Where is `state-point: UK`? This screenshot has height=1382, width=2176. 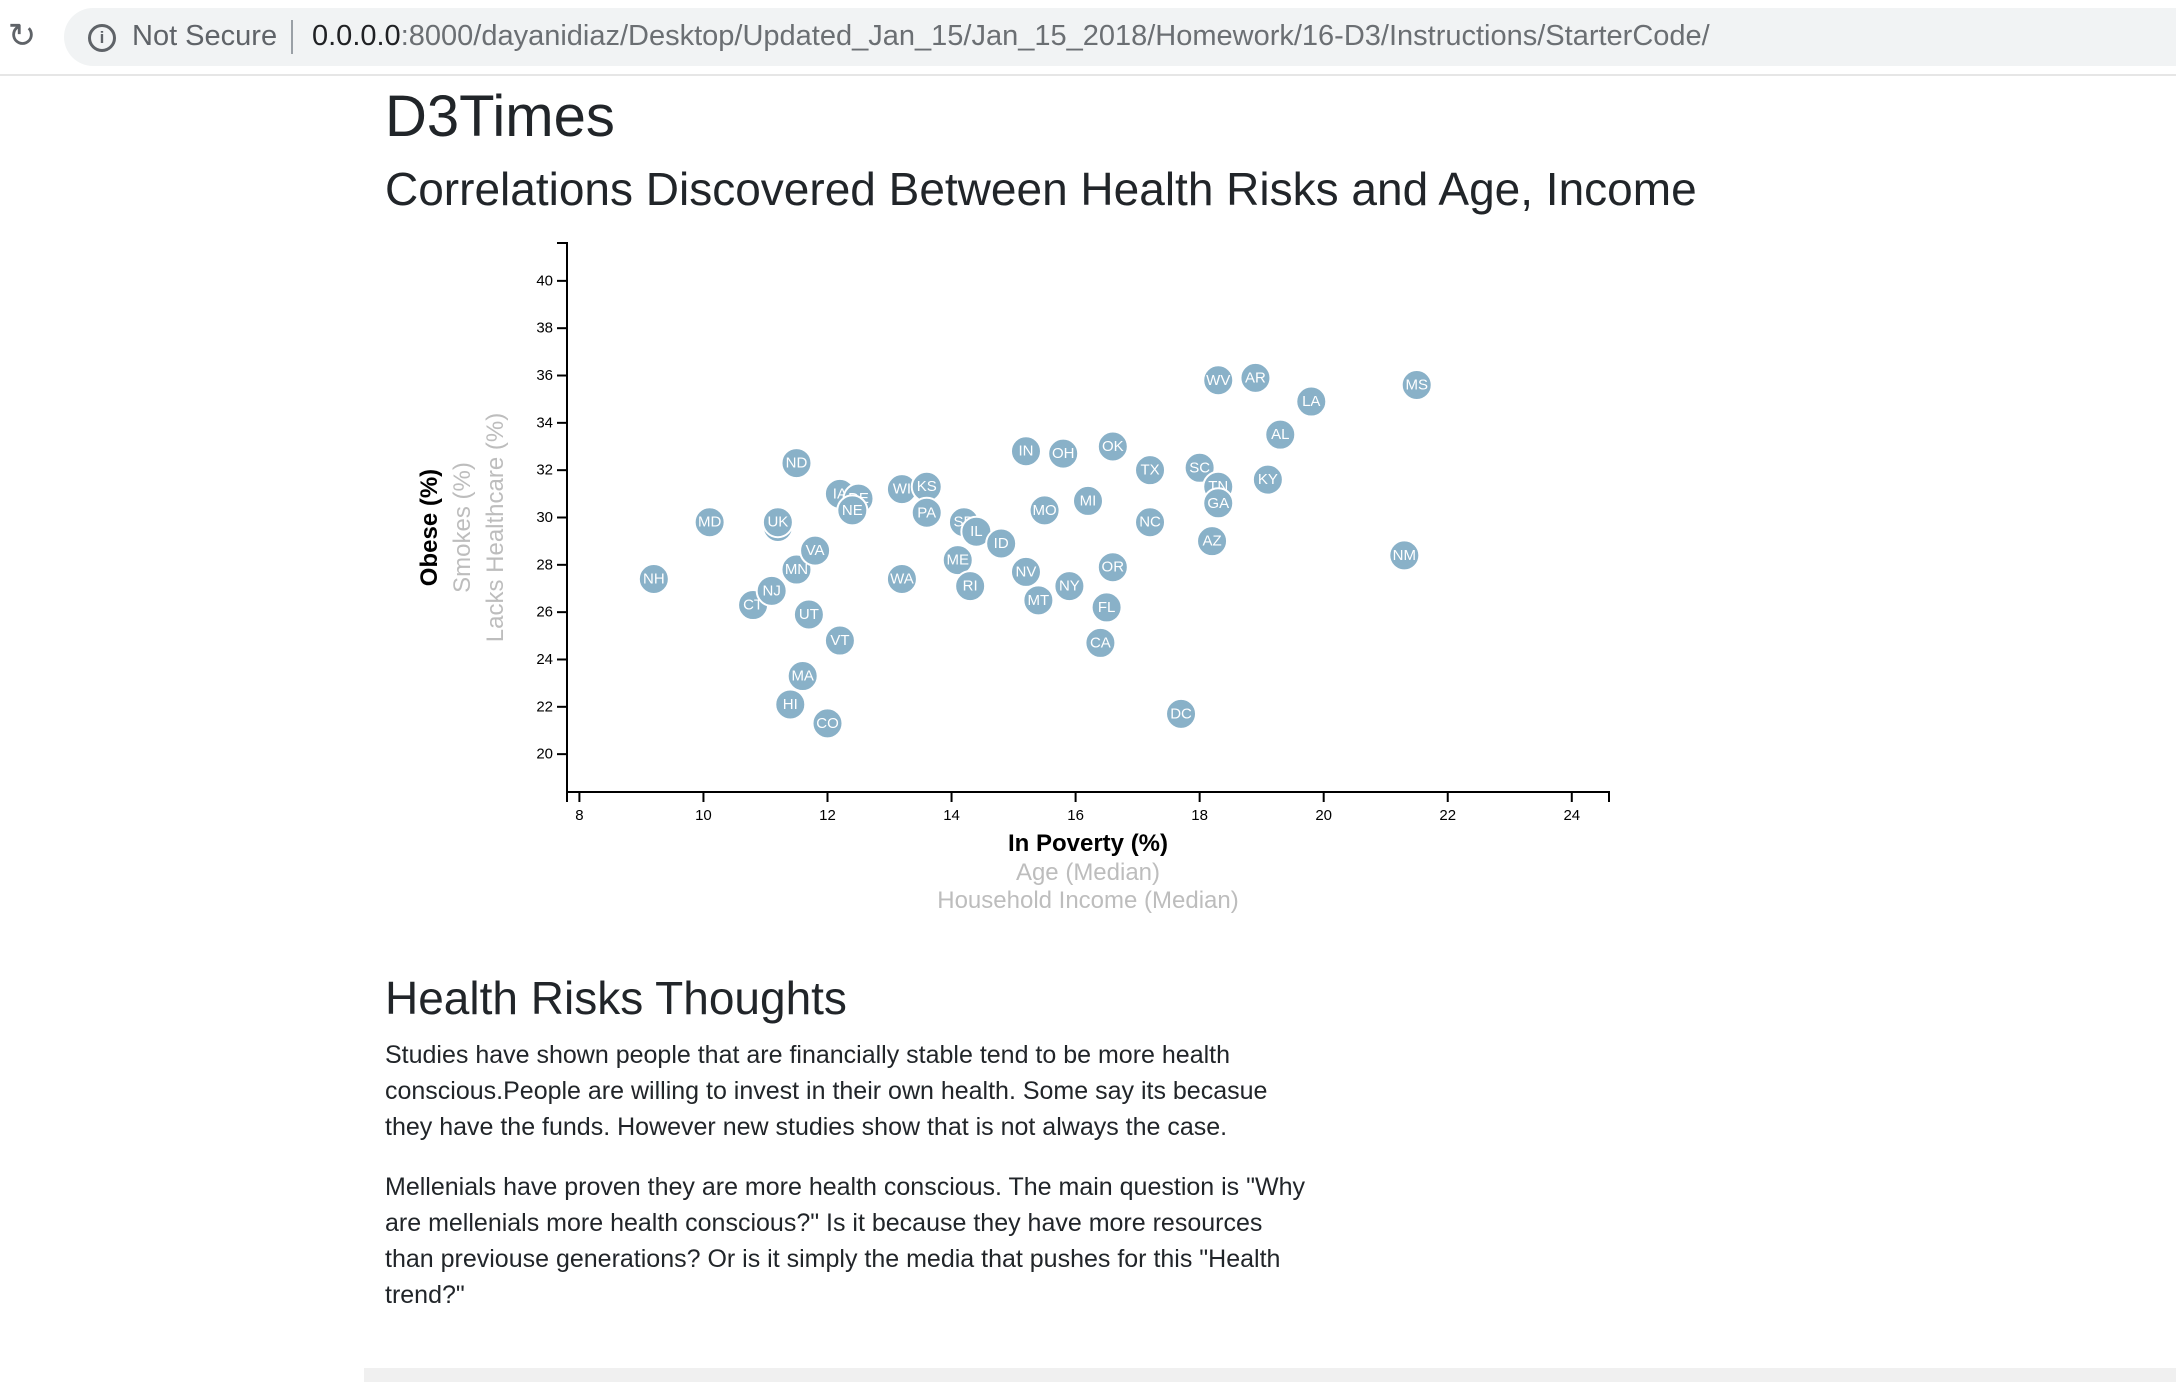 state-point: UK is located at coordinates (777, 522).